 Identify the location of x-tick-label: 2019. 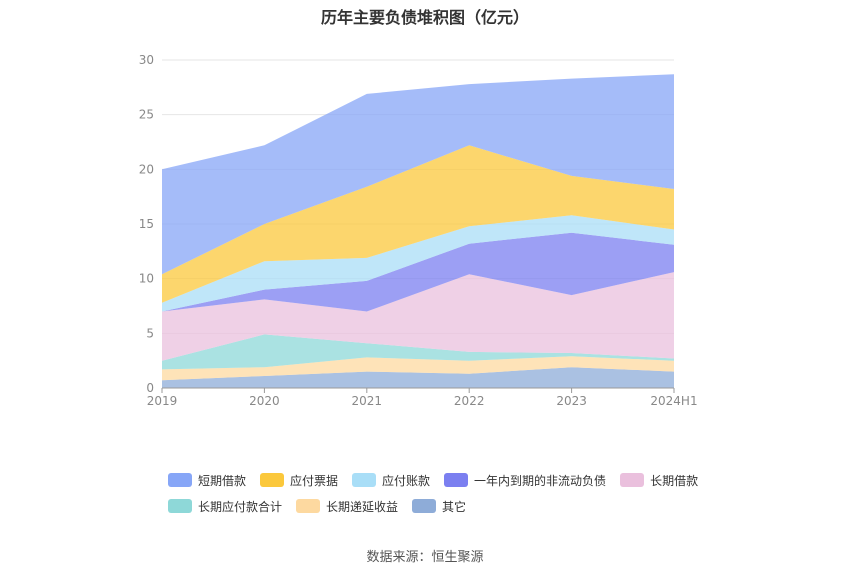
(162, 401).